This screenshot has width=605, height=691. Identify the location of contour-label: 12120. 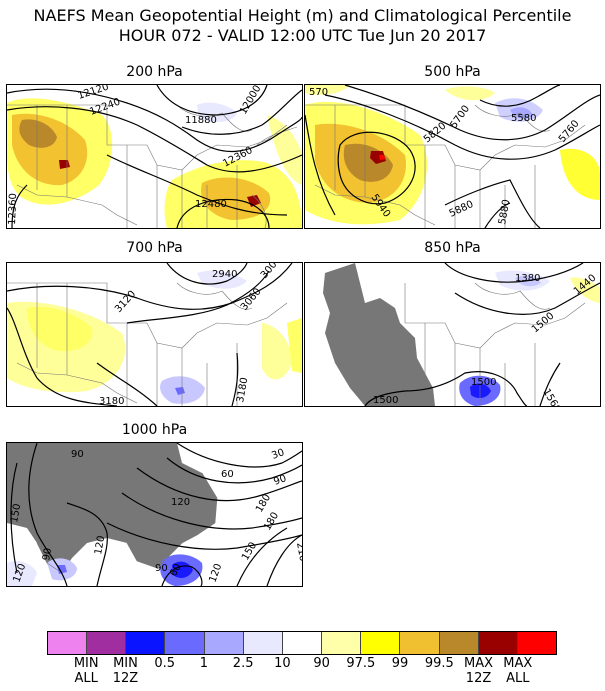
(94, 93).